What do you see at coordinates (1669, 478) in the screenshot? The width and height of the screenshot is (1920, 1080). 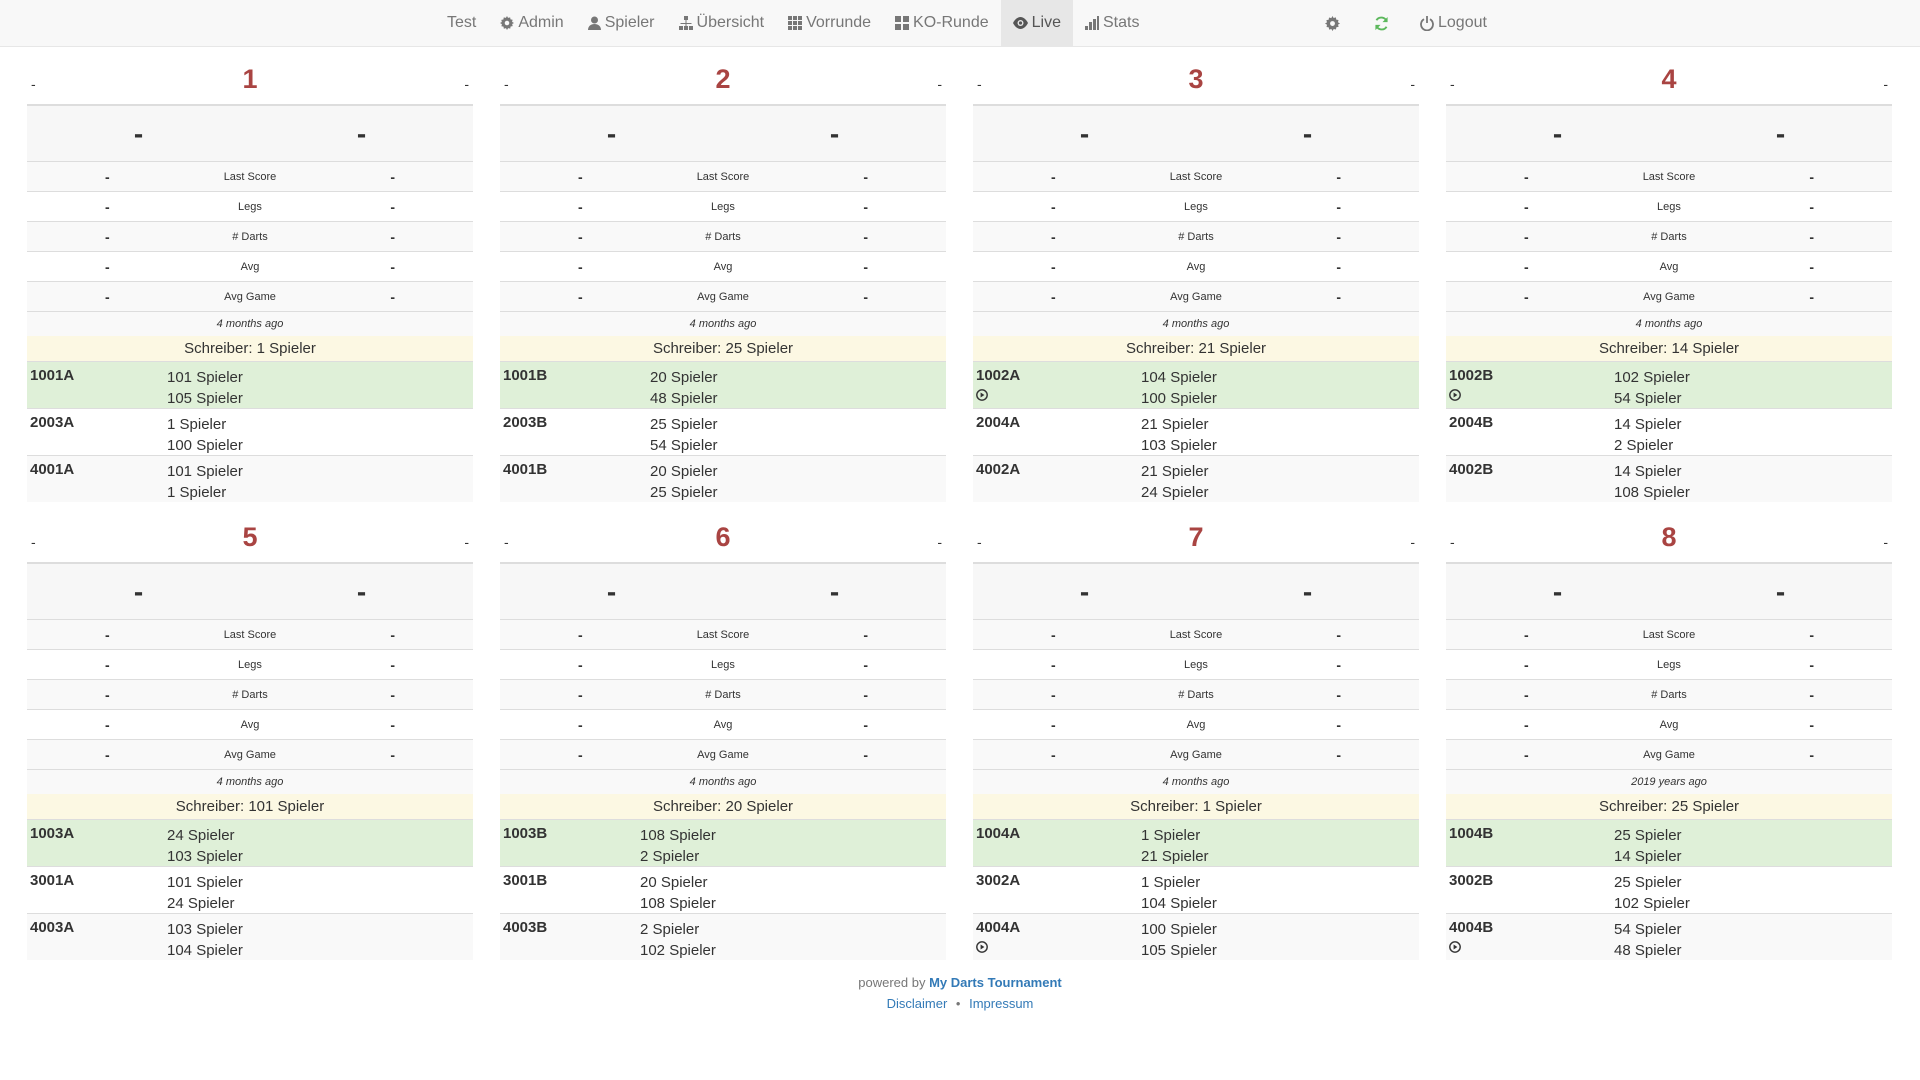 I see `match-row: 4002B 14 Spieler 108 Spieler` at bounding box center [1669, 478].